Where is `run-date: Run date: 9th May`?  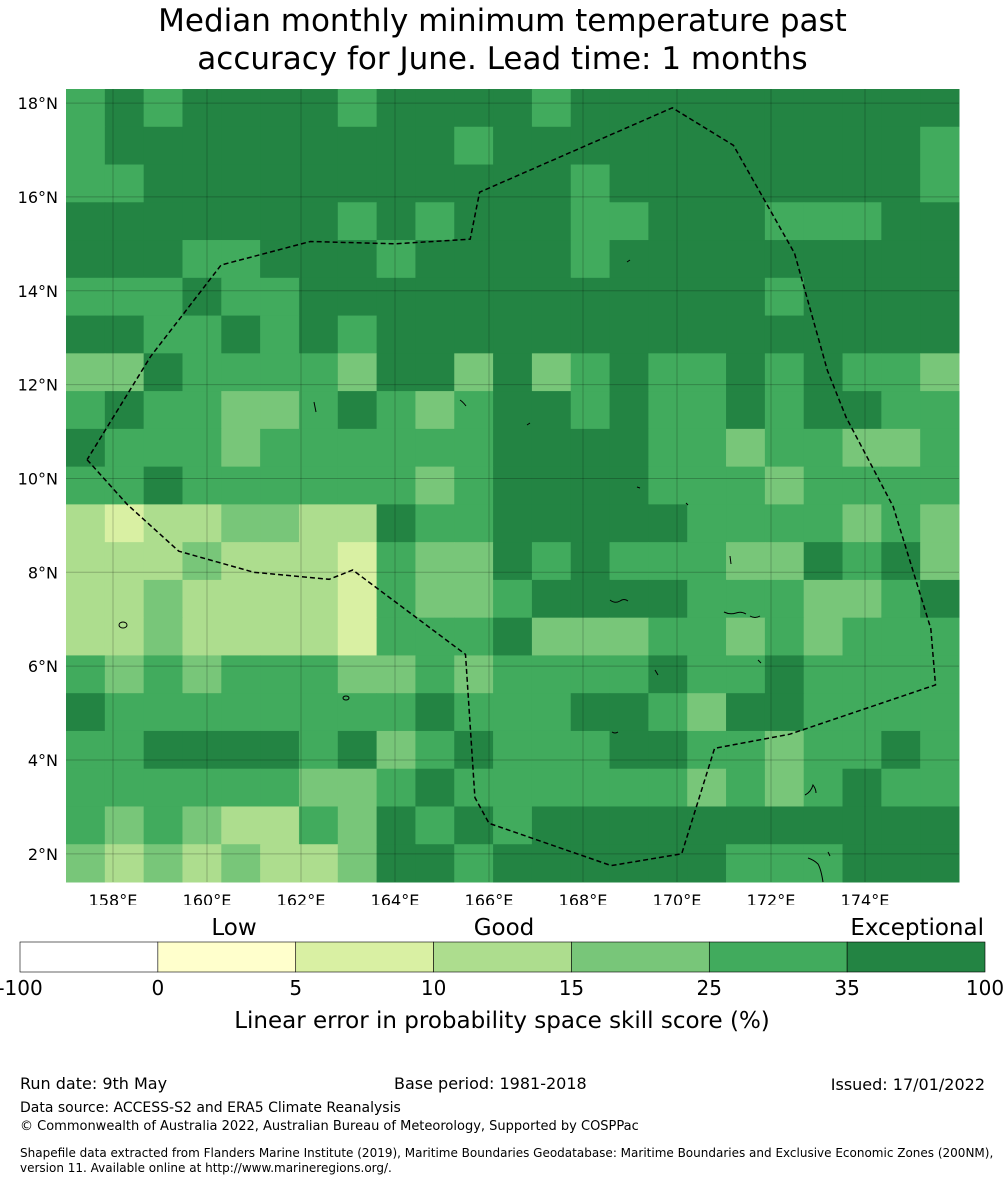 run-date: Run date: 9th May is located at coordinates (94, 1083).